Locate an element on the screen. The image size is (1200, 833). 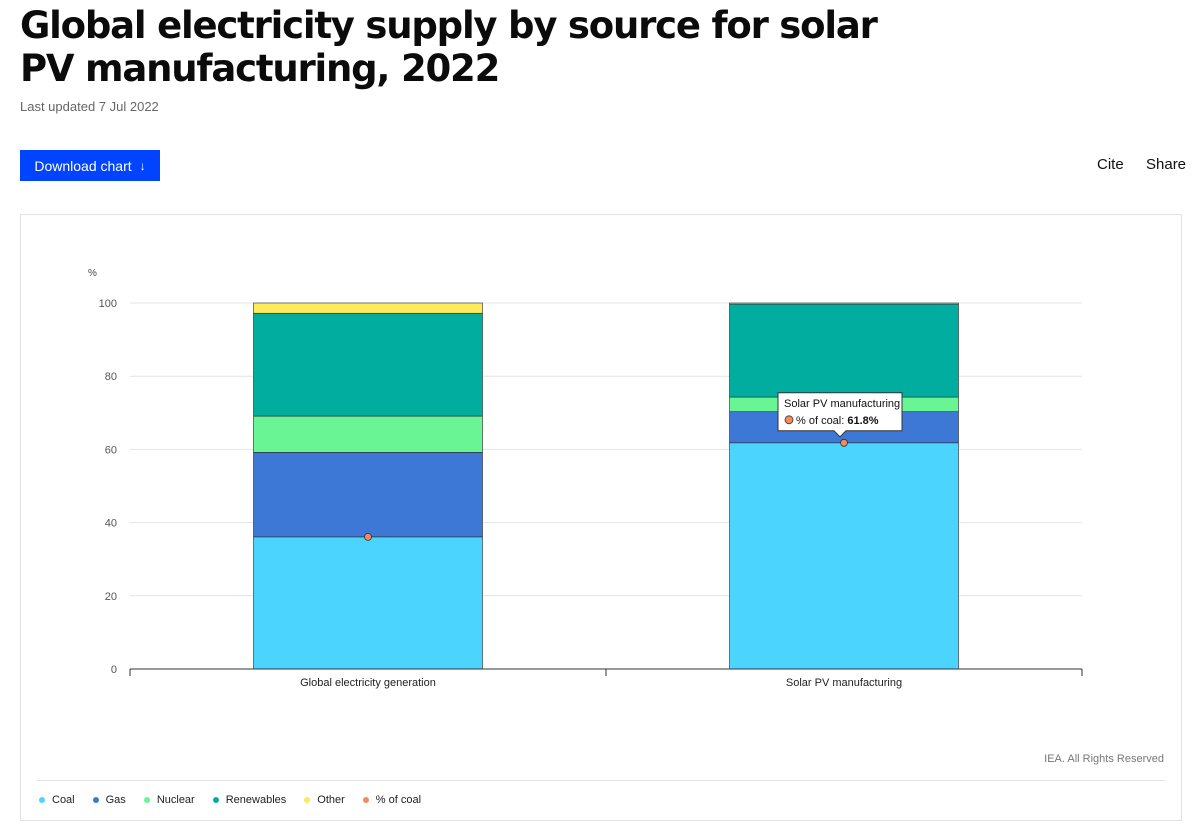
x-category-label: Global electricity generation is located at coordinates (368, 683).